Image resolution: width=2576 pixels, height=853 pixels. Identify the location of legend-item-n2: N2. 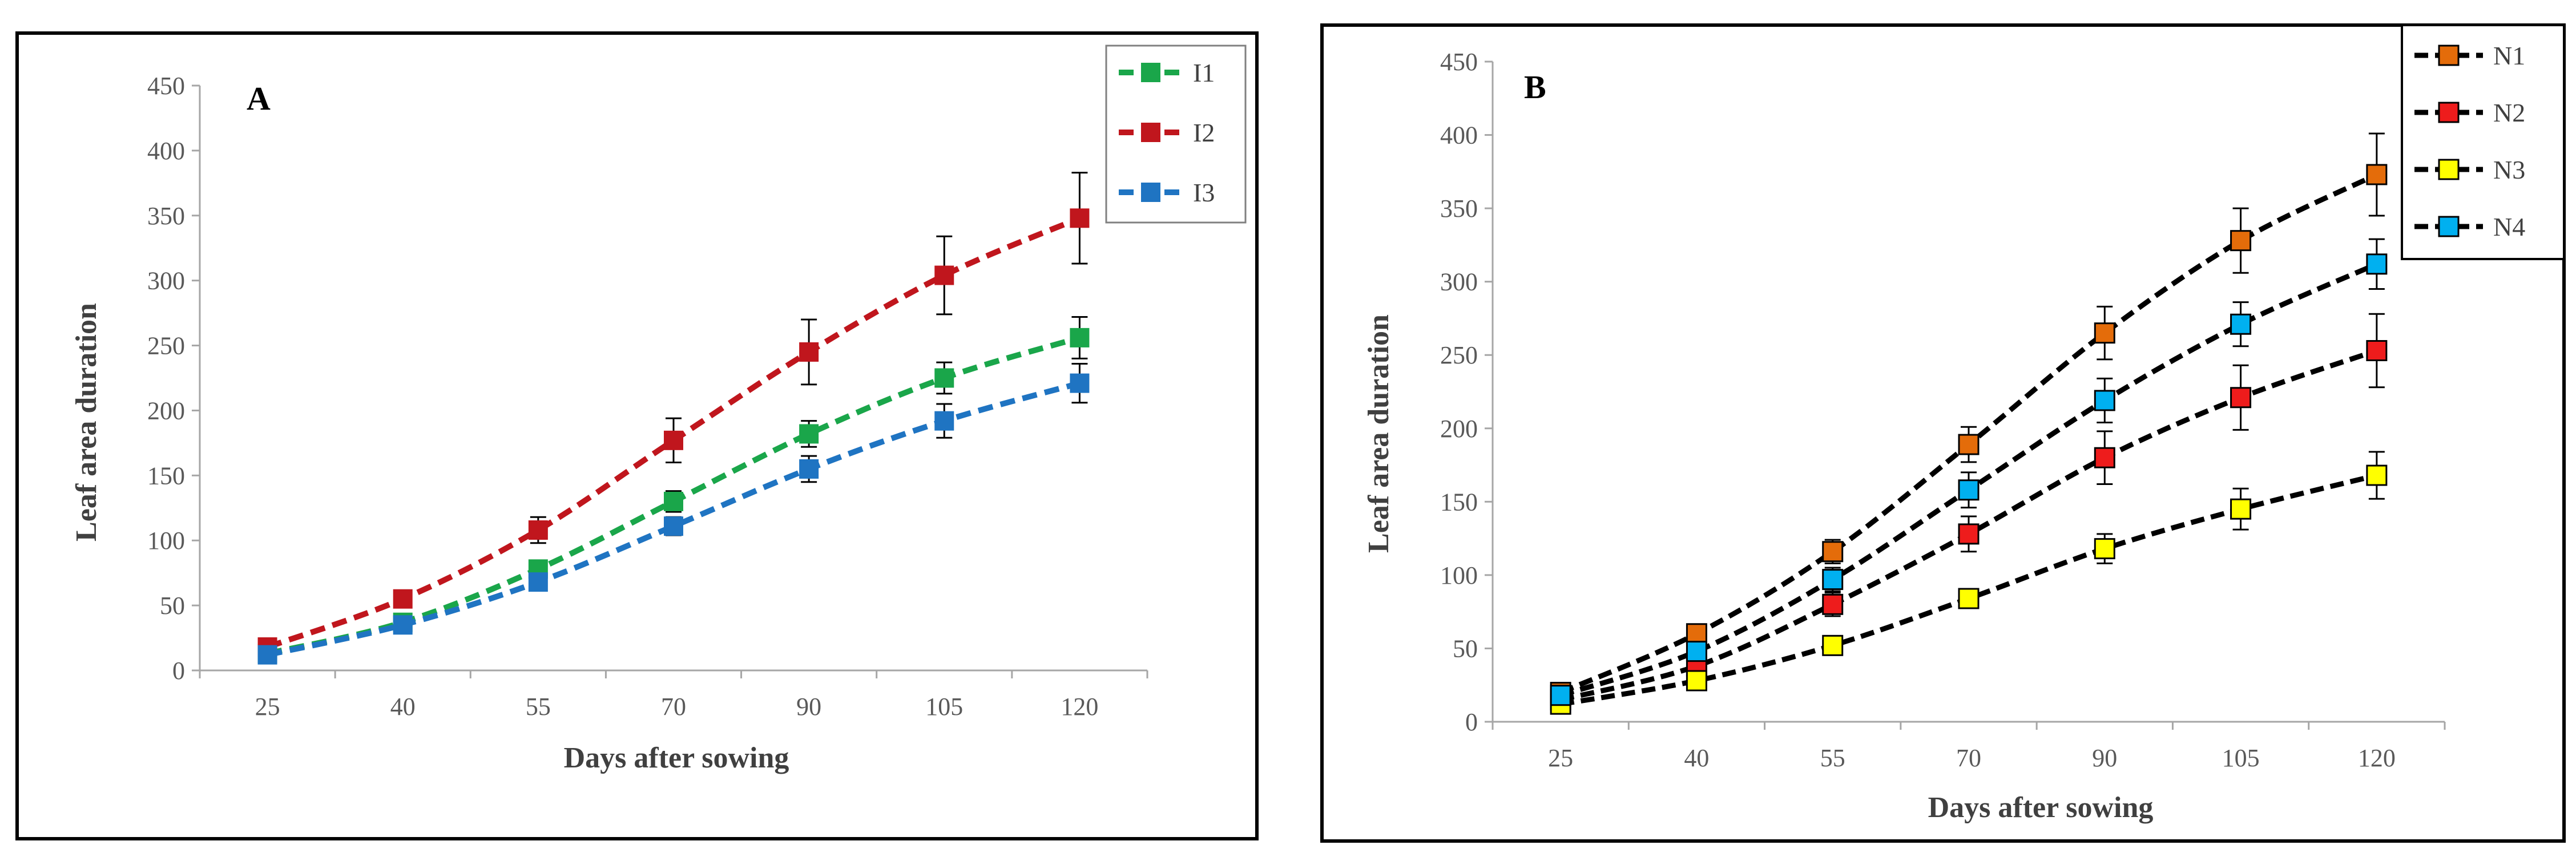
(2470, 112).